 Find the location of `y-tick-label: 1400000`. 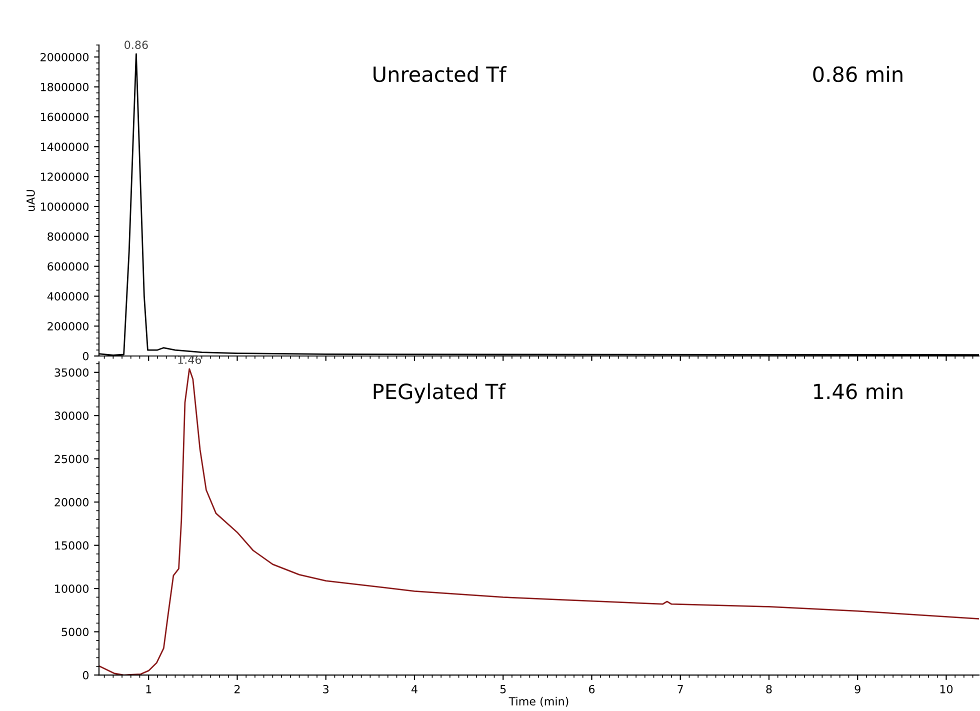

y-tick-label: 1400000 is located at coordinates (64, 147).